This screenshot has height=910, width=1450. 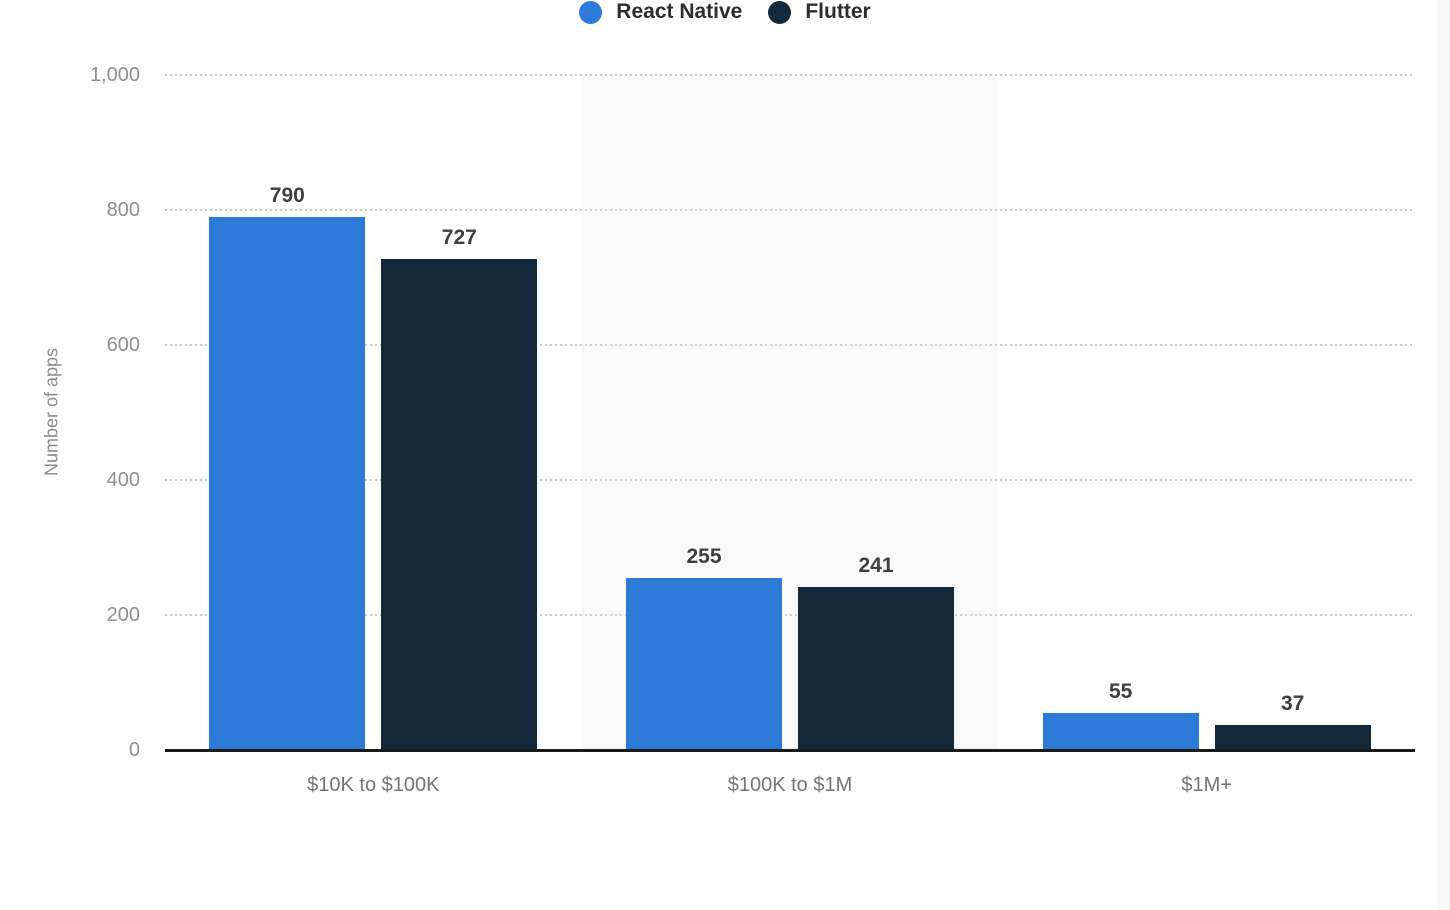 I want to click on bar-value-label: 55, so click(x=1120, y=691).